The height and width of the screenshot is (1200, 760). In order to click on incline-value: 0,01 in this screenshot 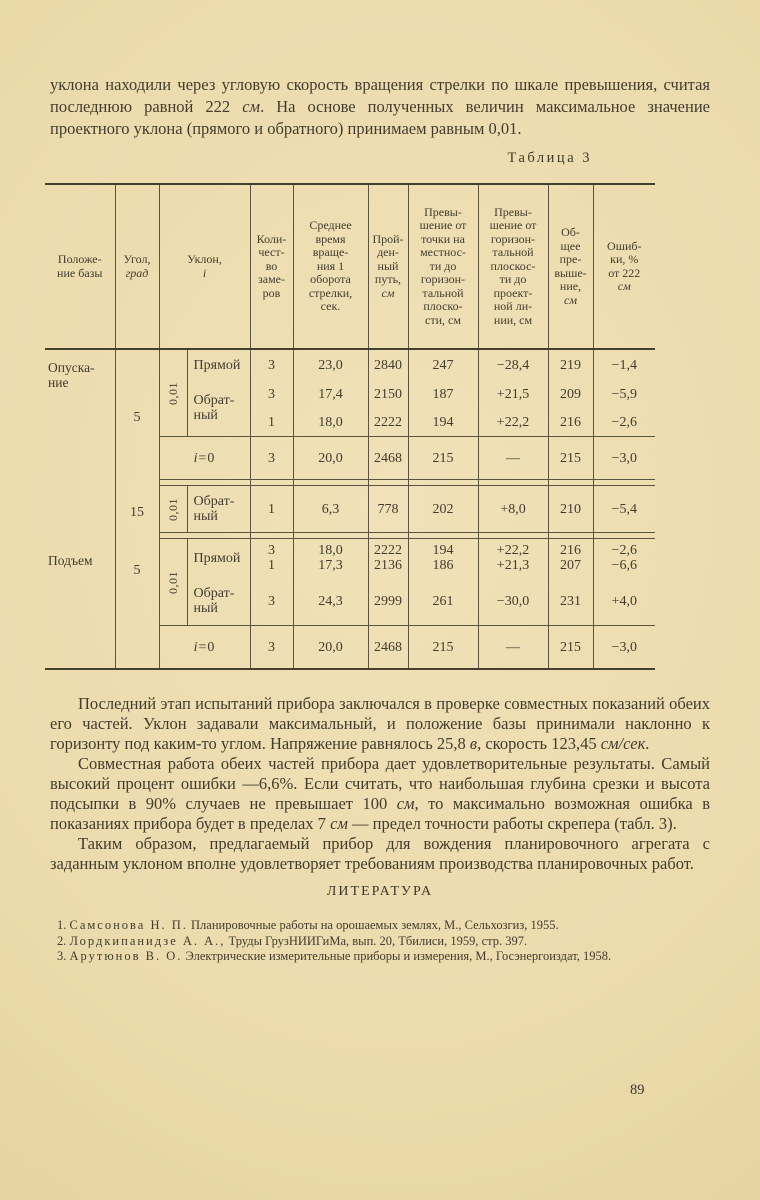, I will do `click(172, 509)`.